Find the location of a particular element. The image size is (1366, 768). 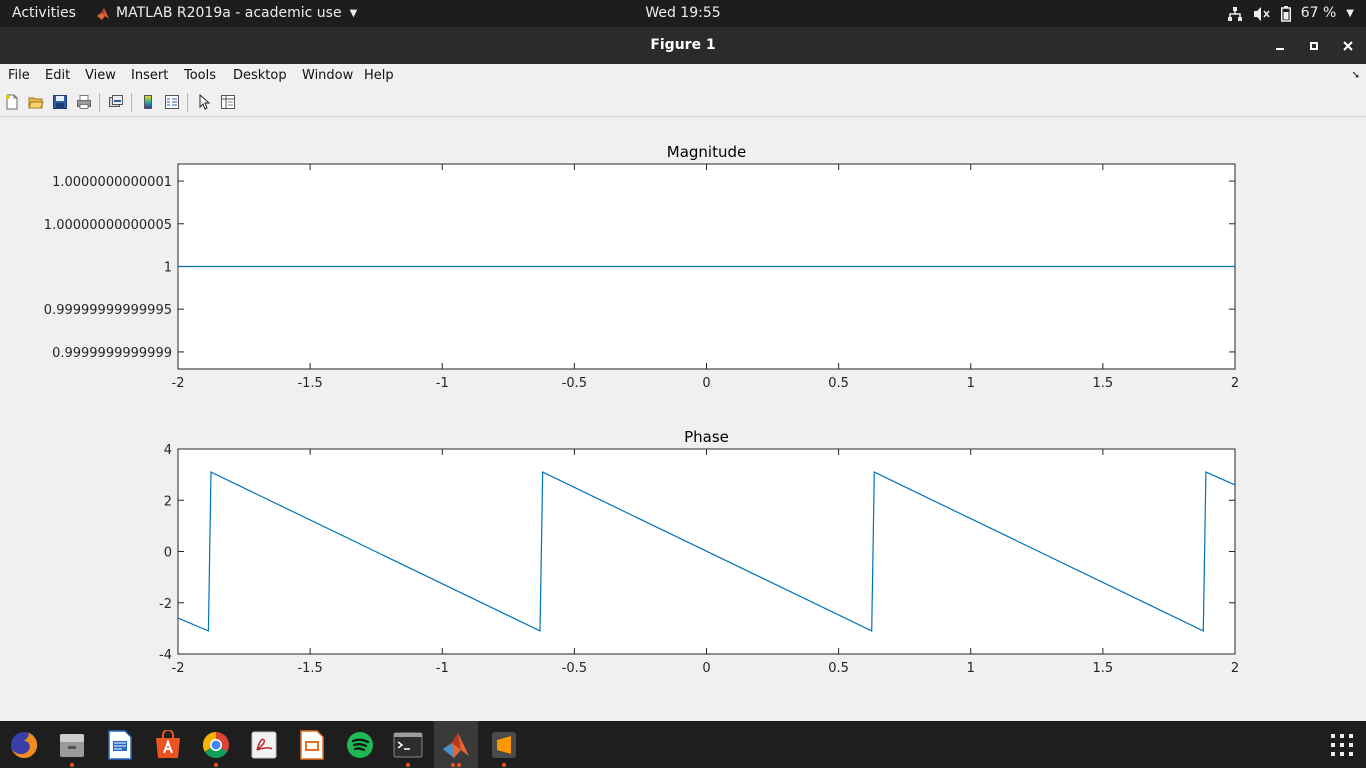

colorbar-icon is located at coordinates (148, 102).